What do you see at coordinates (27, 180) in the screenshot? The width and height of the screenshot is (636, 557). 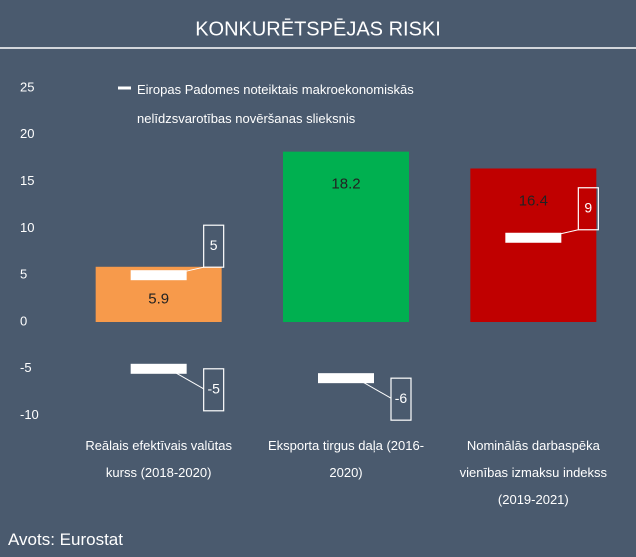 I see `y-tick-label: 15` at bounding box center [27, 180].